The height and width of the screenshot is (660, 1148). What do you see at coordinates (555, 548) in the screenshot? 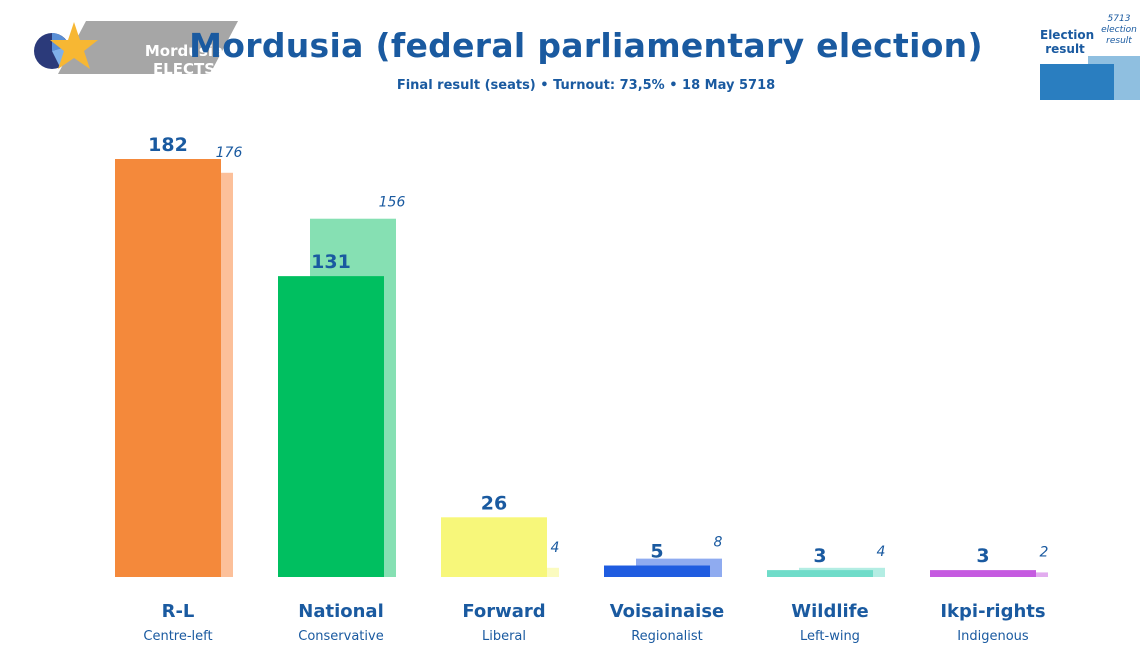
I see `value-label-previous-2: 4` at bounding box center [555, 548].